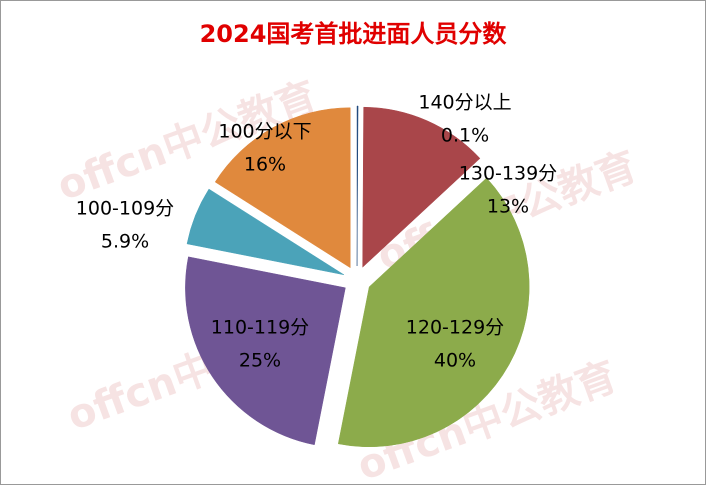 This screenshot has width=706, height=485. Describe the element at coordinates (464, 103) in the screenshot. I see `slice-category-label: 140分以上` at that location.